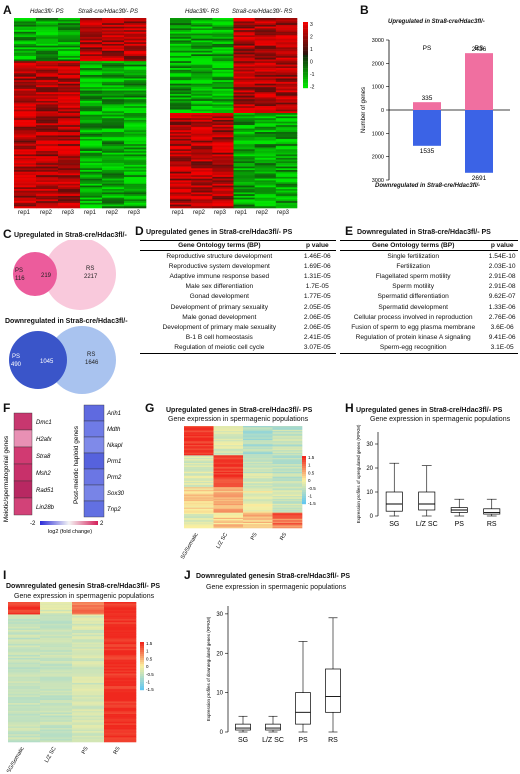 This screenshot has width=520, height=774. Describe the element at coordinates (94, 477) in the screenshot. I see `f-right-cell` at that location.